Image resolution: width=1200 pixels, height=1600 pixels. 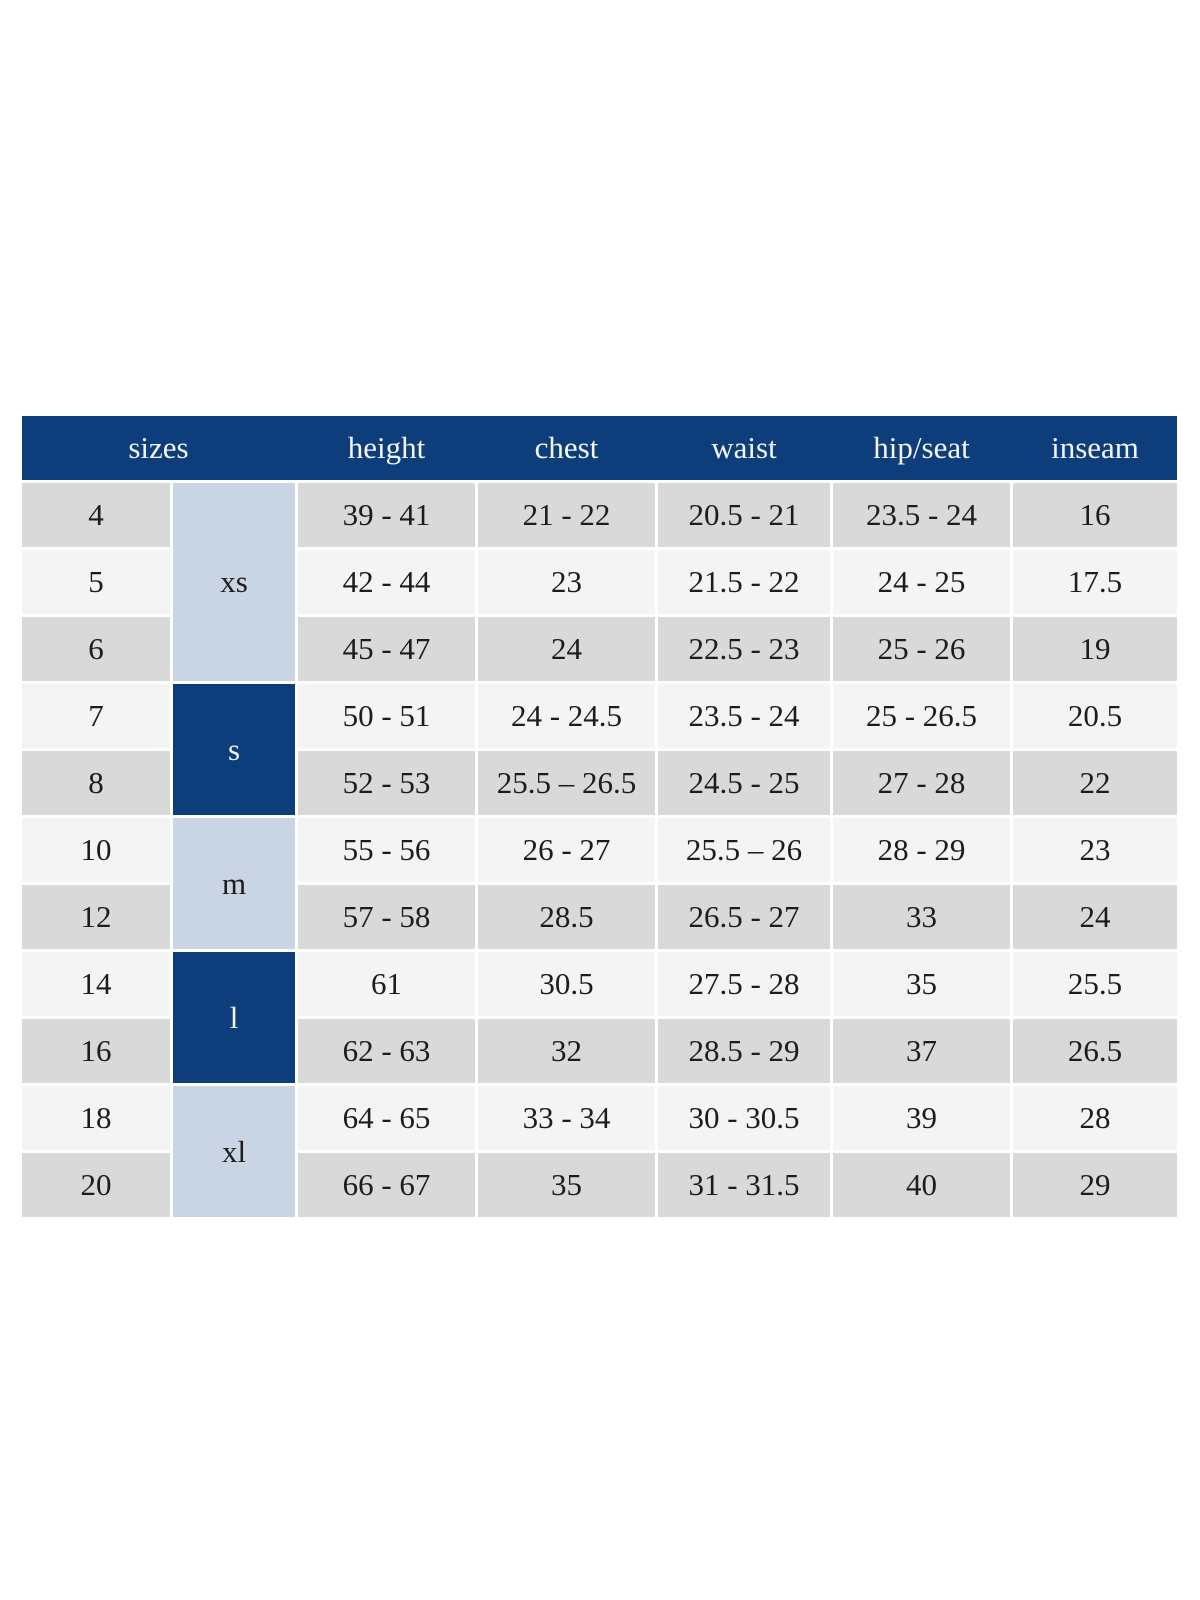 What do you see at coordinates (386, 1118) in the screenshot?
I see `height-cell: 64 - 65` at bounding box center [386, 1118].